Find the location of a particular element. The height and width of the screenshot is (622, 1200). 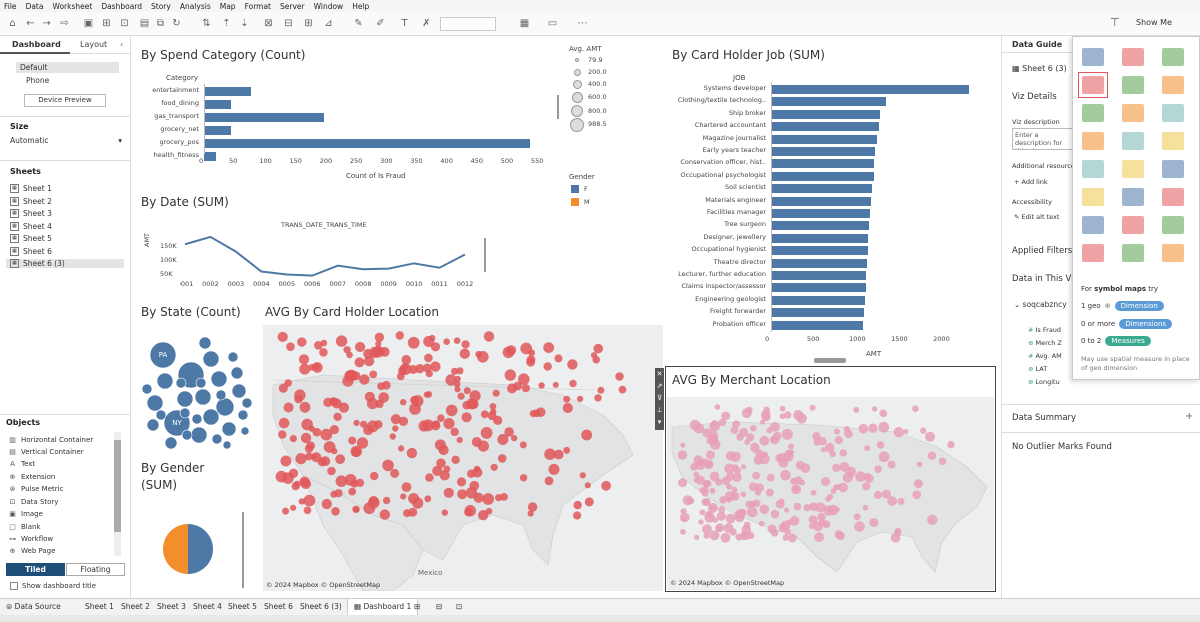

field-item: ⊕ Merch Z is located at coordinates (1045, 343).